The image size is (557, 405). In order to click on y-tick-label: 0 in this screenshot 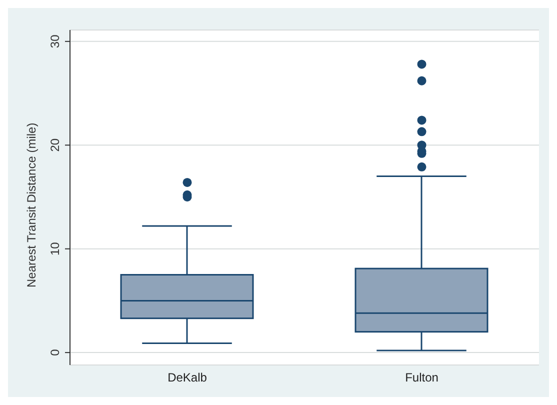, I will do `click(55, 352)`.